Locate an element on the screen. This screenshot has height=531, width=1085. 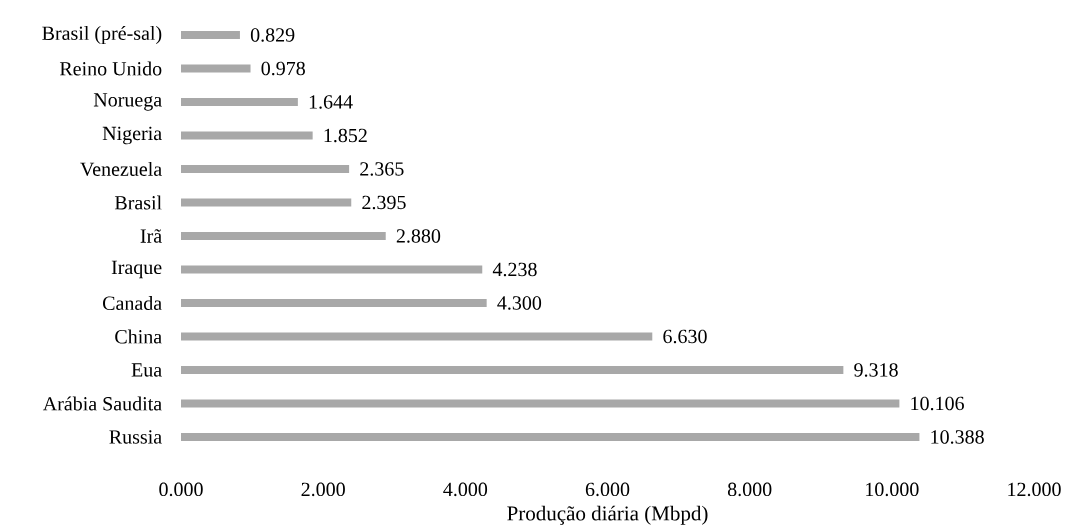
y-tick-label: China is located at coordinates (138, 336).